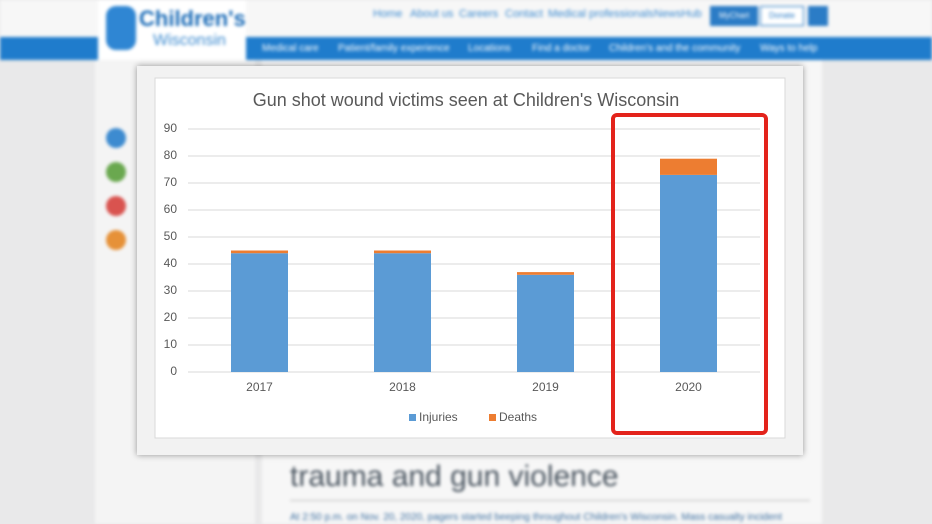  I want to click on top-link: NewsHub, so click(678, 14).